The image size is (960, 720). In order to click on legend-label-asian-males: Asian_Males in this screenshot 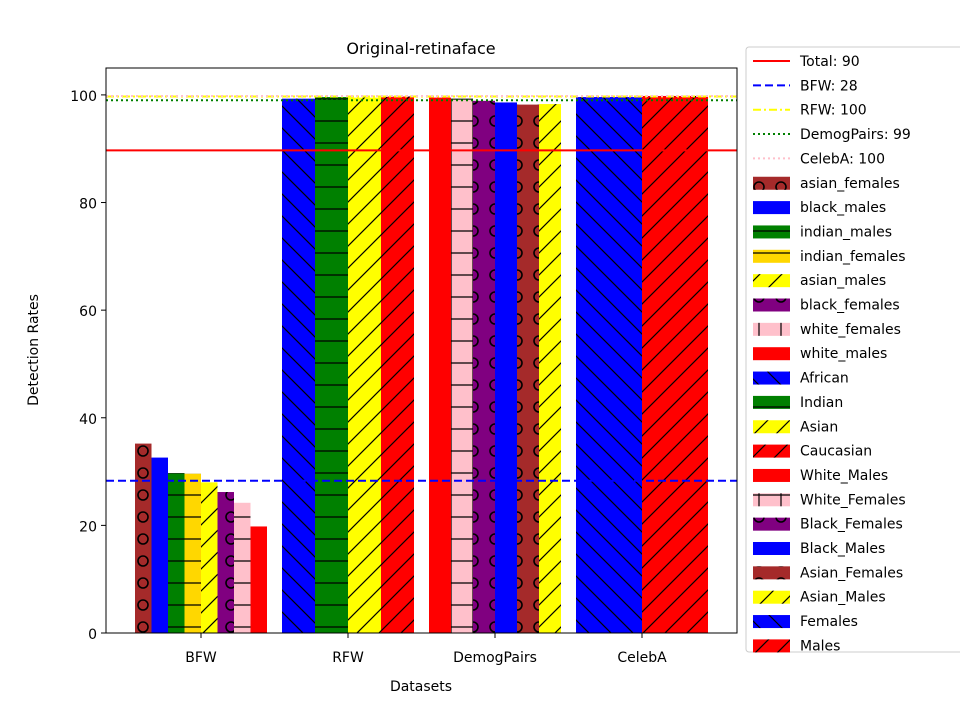, I will do `click(843, 598)`.